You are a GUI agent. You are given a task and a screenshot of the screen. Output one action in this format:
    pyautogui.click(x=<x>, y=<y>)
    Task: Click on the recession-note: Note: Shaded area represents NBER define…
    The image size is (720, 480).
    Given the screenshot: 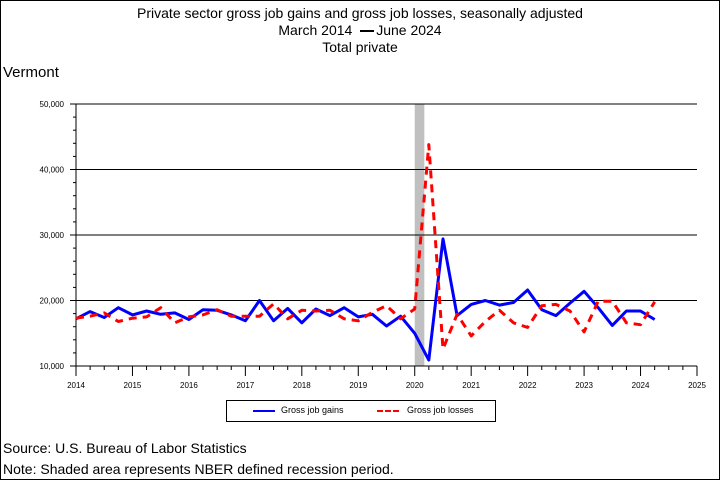 What is the action you would take?
    pyautogui.click(x=198, y=469)
    